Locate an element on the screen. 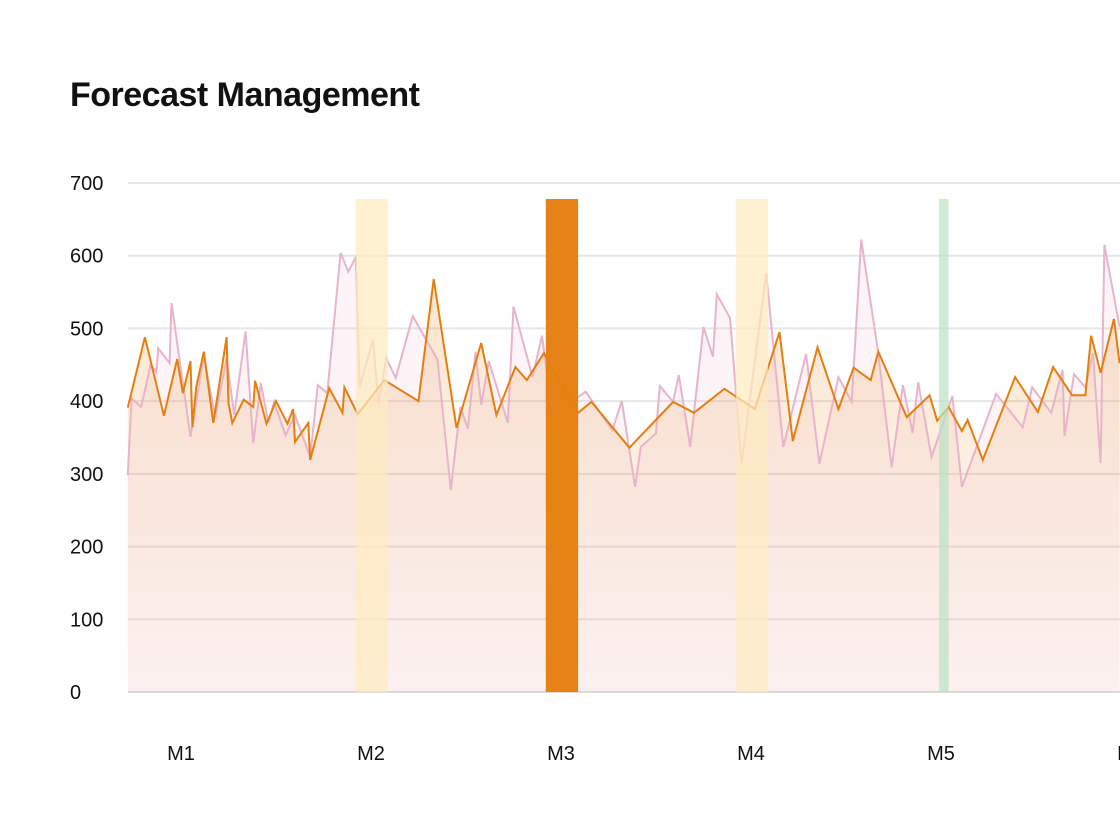 This screenshot has height=840, width=1120. x-tick-label: M5 is located at coordinates (941, 754).